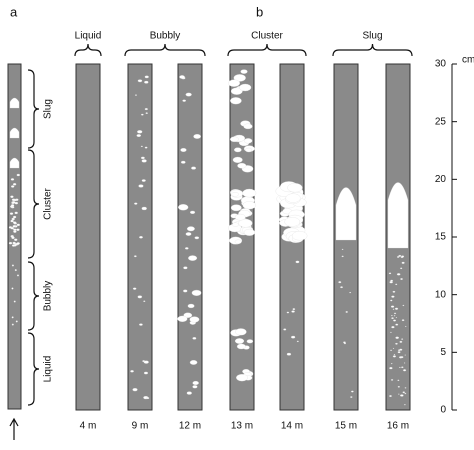 This screenshot has width=474, height=450. I want to click on regime-label: Cluster, so click(48, 203).